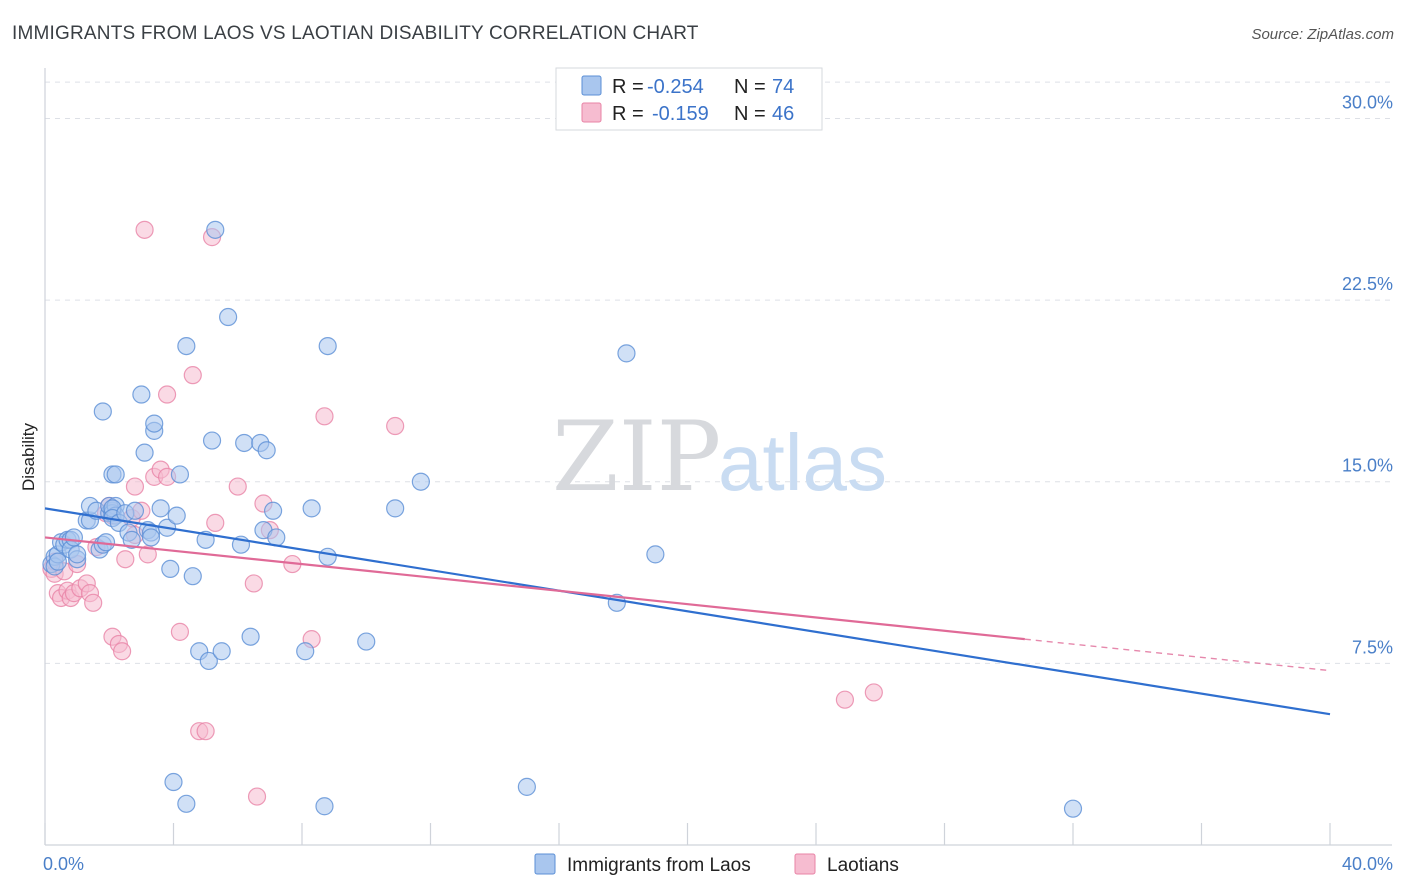  Describe the element at coordinates (1367, 284) in the screenshot. I see `y-tick-label: 22.5%` at that location.